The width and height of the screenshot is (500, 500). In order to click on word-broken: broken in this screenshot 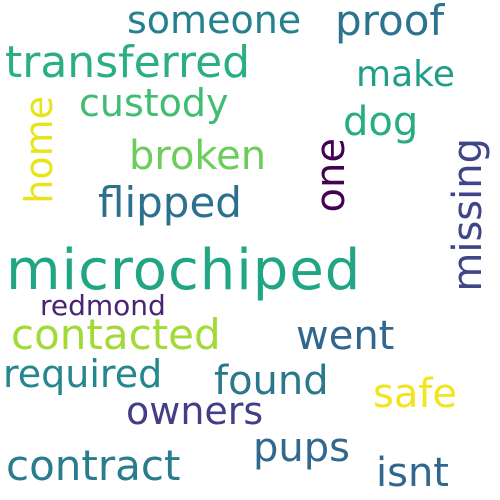, I will do `click(198, 156)`.